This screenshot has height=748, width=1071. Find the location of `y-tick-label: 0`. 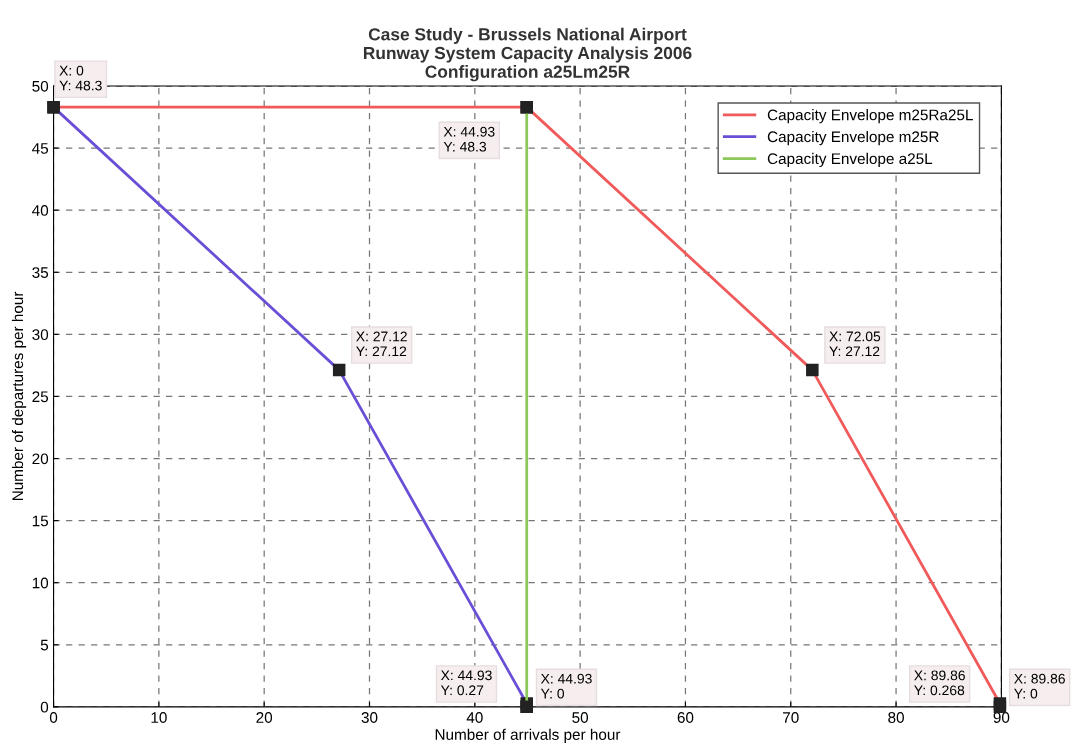

y-tick-label: 0 is located at coordinates (44, 707).